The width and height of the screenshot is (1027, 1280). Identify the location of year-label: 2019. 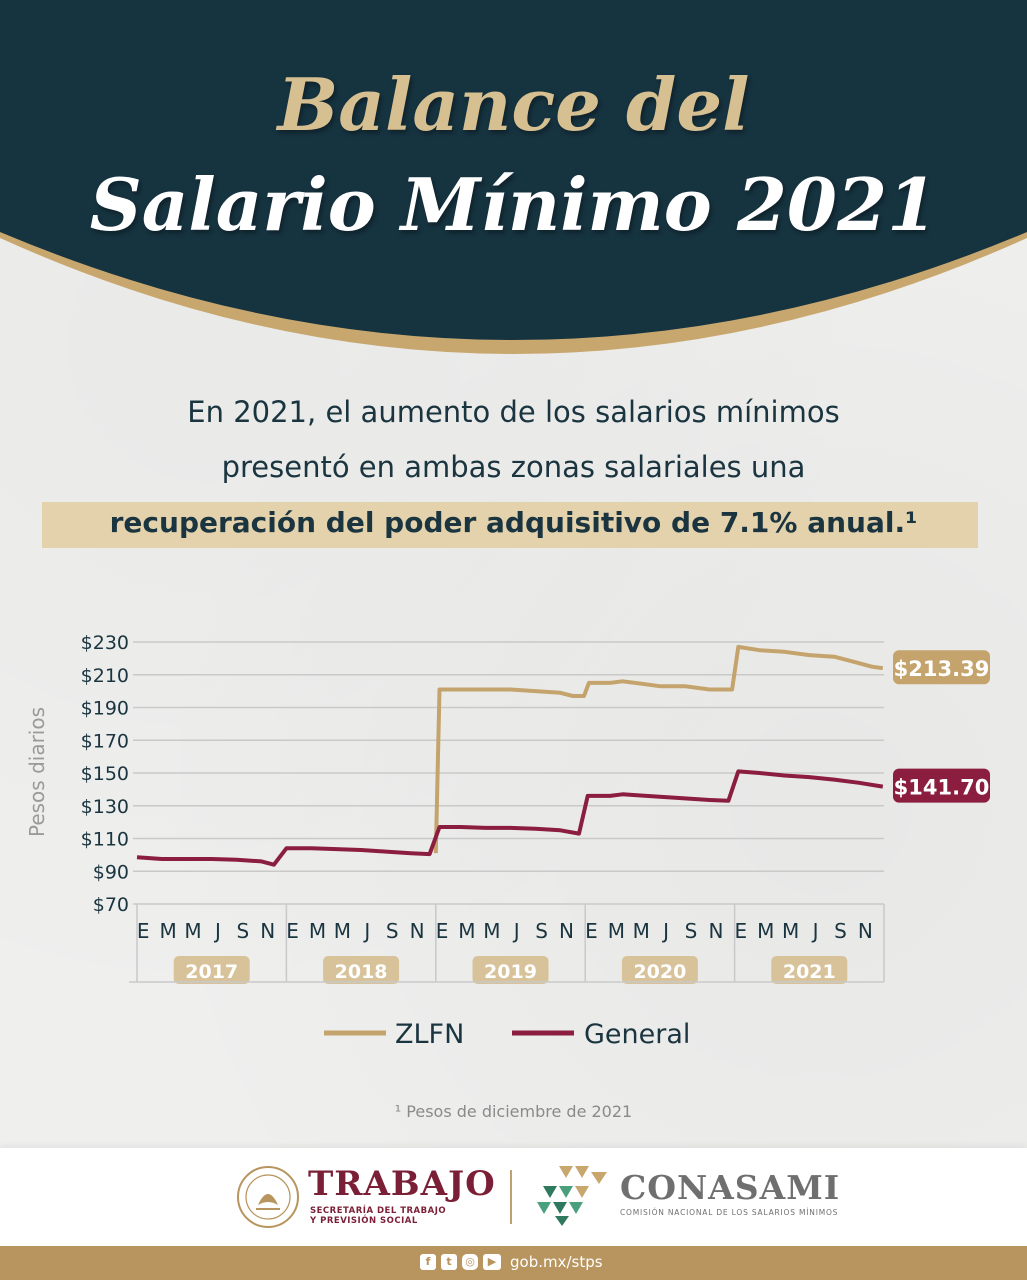
(510, 972).